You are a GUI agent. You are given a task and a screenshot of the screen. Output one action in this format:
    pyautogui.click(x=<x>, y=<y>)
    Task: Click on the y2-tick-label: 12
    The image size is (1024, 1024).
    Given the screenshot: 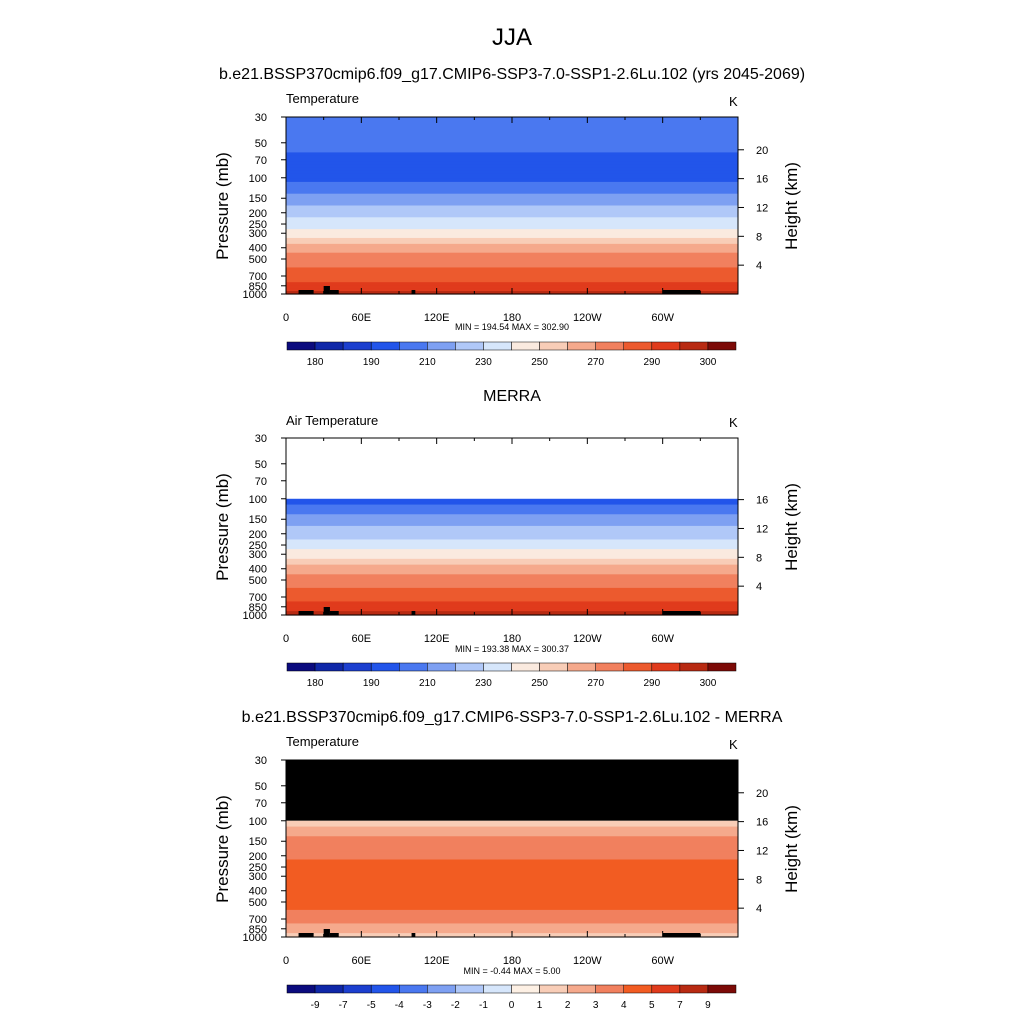 What is the action you would take?
    pyautogui.click(x=762, y=851)
    